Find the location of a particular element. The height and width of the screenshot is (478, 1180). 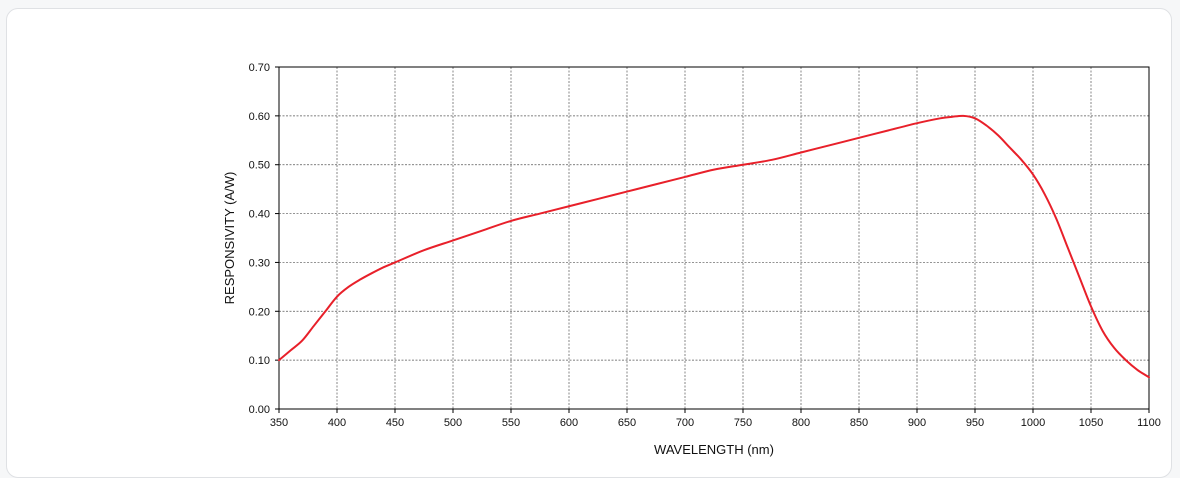

x-tick-label: 750 is located at coordinates (743, 423).